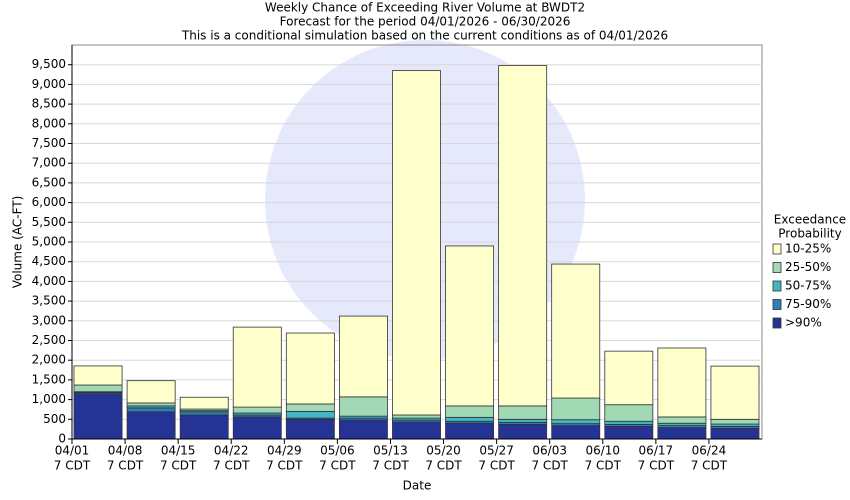  I want to click on y-tick-label: 2,500, so click(49, 340).